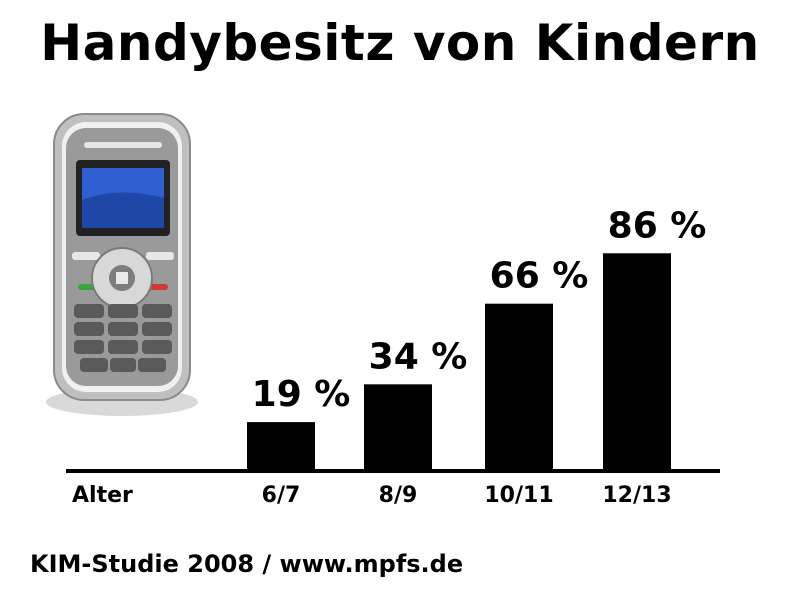 This screenshot has height=600, width=800. Describe the element at coordinates (657, 225) in the screenshot. I see `bar-value-label-4: 86 %` at that location.